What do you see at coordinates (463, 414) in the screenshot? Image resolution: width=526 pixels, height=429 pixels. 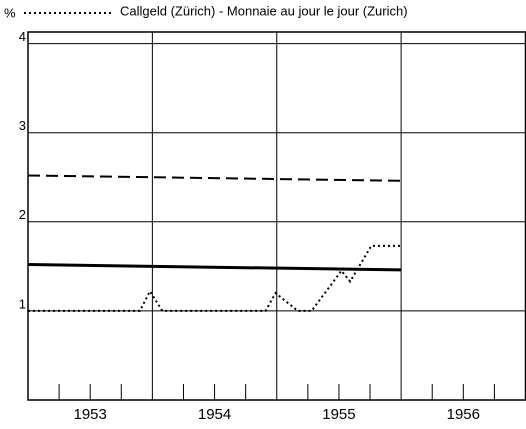 I see `x-tick-label: 1956` at bounding box center [463, 414].